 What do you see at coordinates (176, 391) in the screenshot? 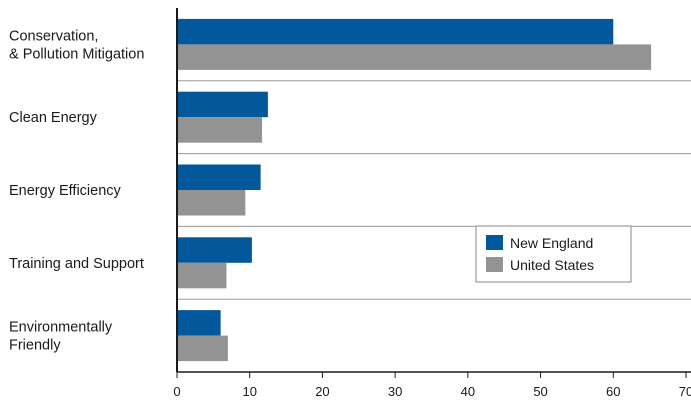
I see `x-tick-label: 0` at bounding box center [176, 391].